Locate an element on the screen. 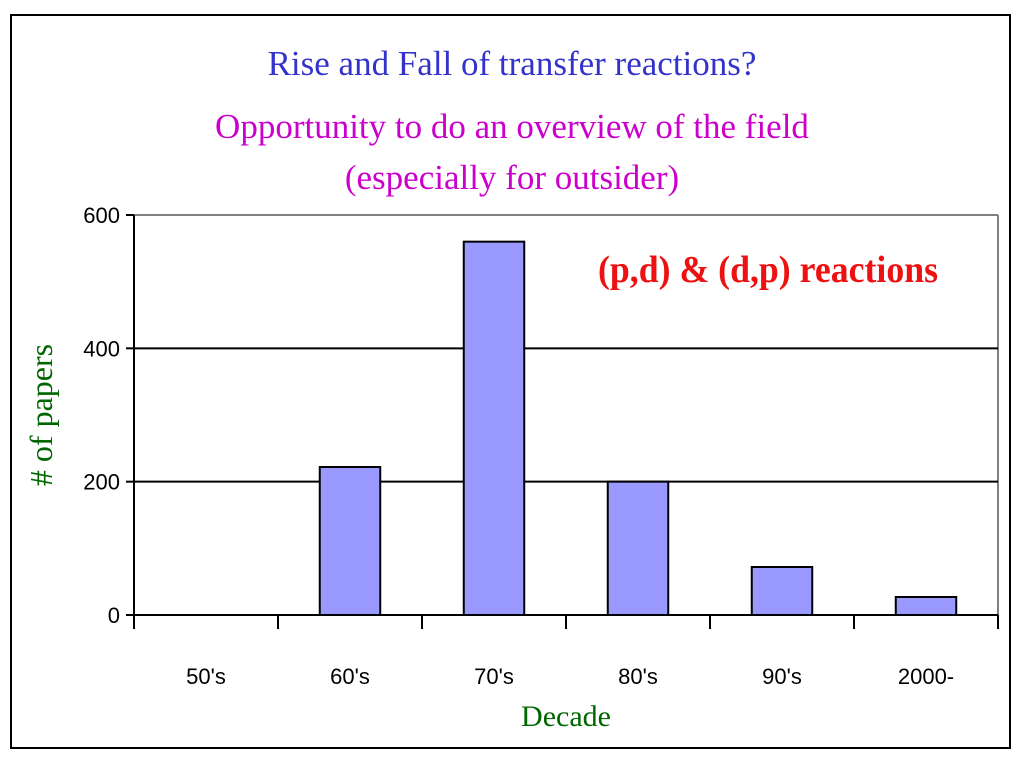  bar-90's is located at coordinates (782, 591).